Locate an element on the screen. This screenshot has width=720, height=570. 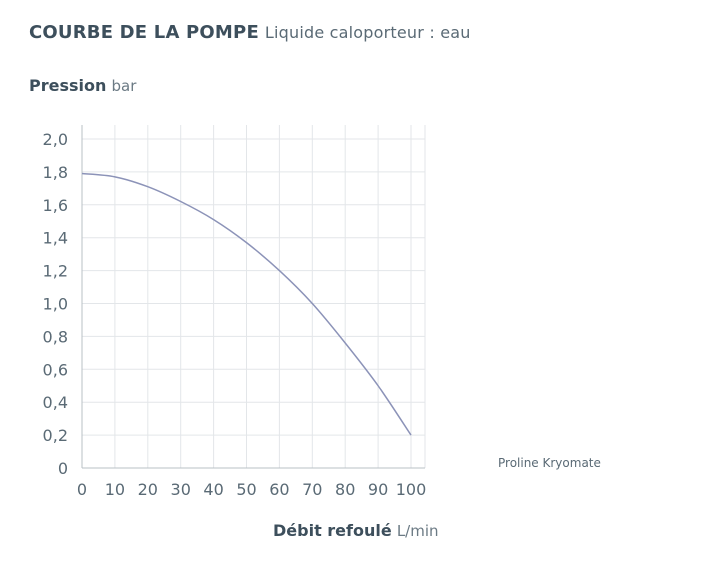
y-tick-label: 1,2 is located at coordinates (55, 271).